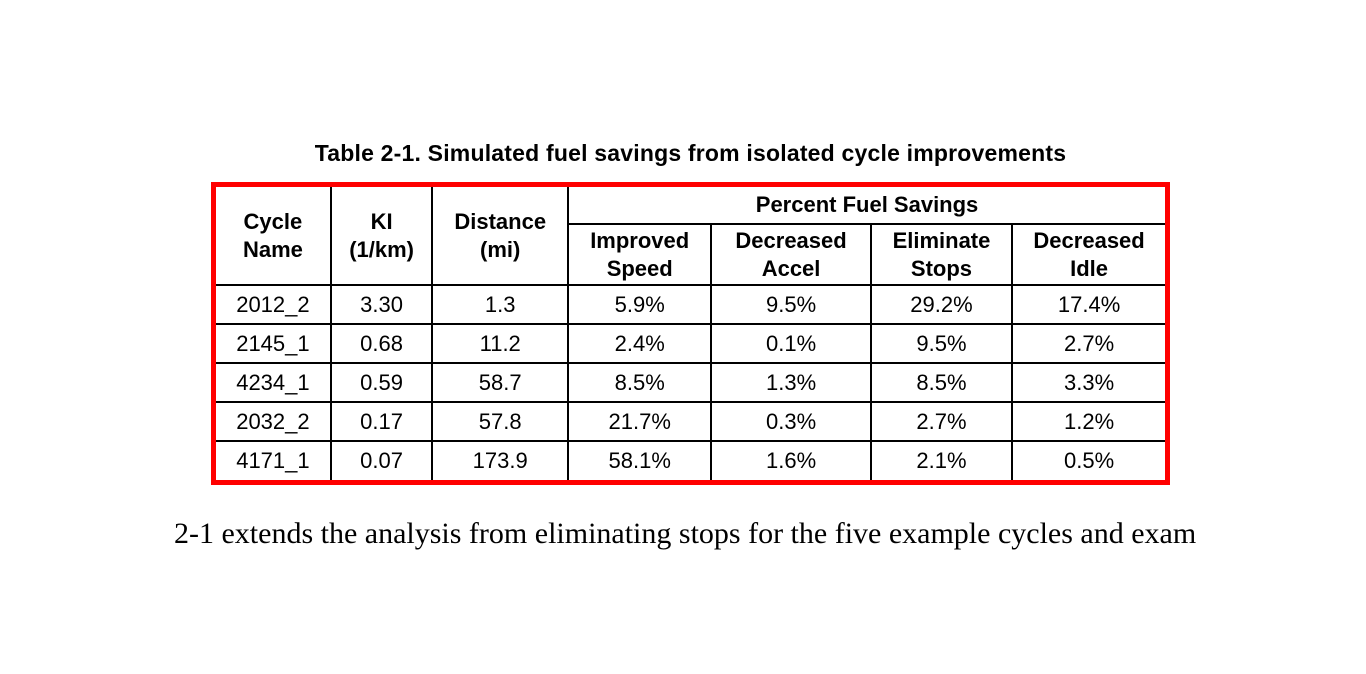 Image resolution: width=1366 pixels, height=674 pixels. Describe the element at coordinates (941, 382) in the screenshot. I see `table-cell-eliminate-stops: 8.5%` at that location.